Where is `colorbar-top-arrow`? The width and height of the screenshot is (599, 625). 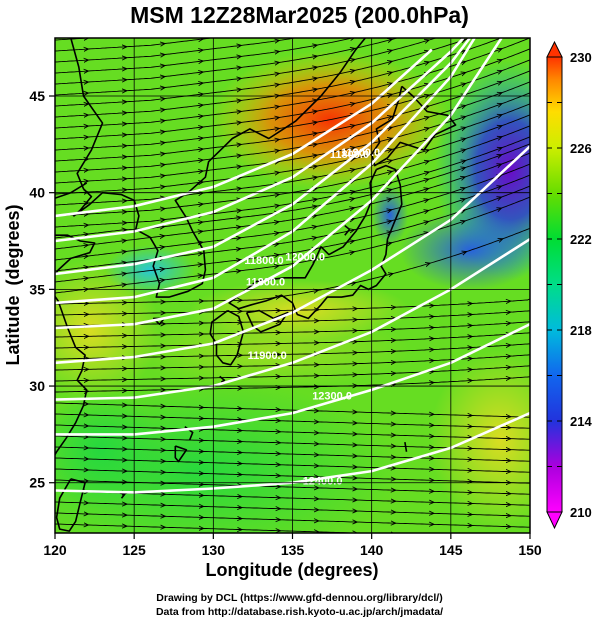 colorbar-top-arrow is located at coordinates (554, 49).